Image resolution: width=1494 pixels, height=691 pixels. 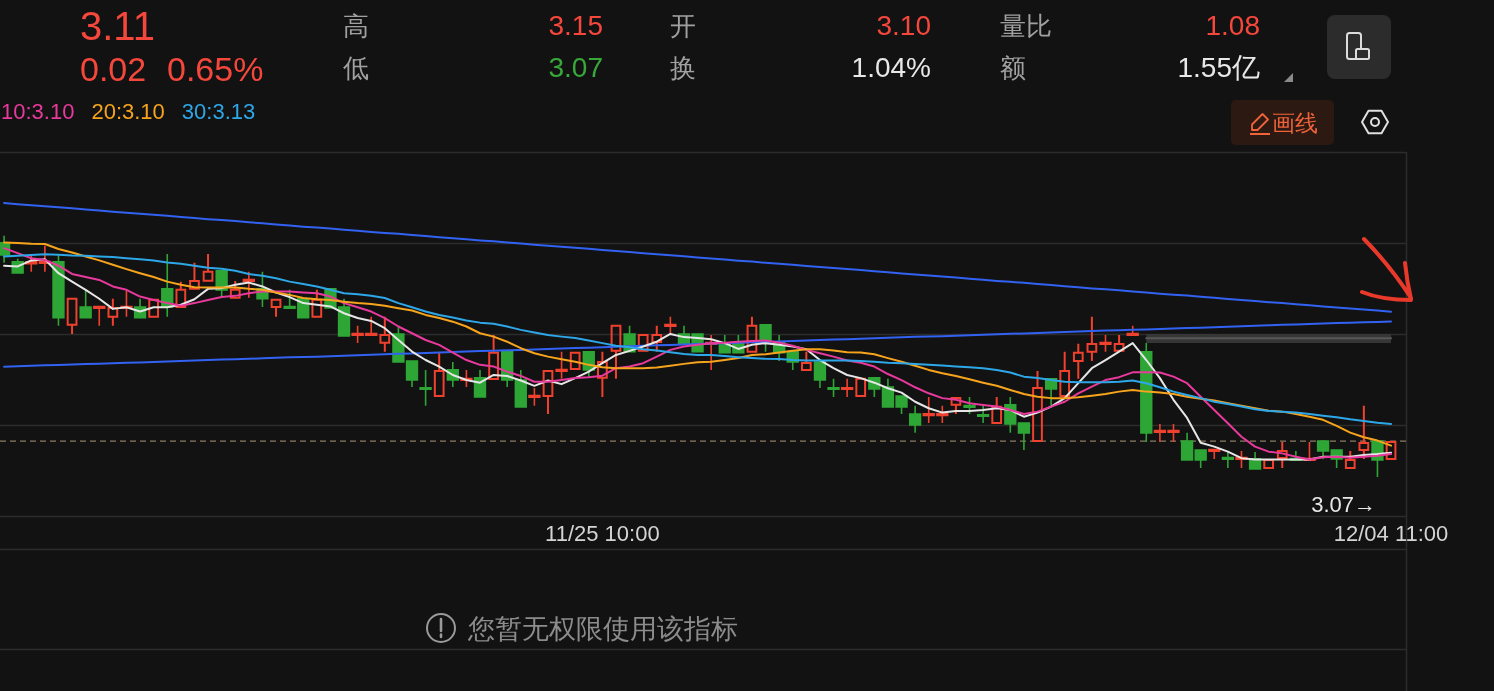 What do you see at coordinates (1343, 504) in the screenshot?
I see `text: 3.07→` at bounding box center [1343, 504].